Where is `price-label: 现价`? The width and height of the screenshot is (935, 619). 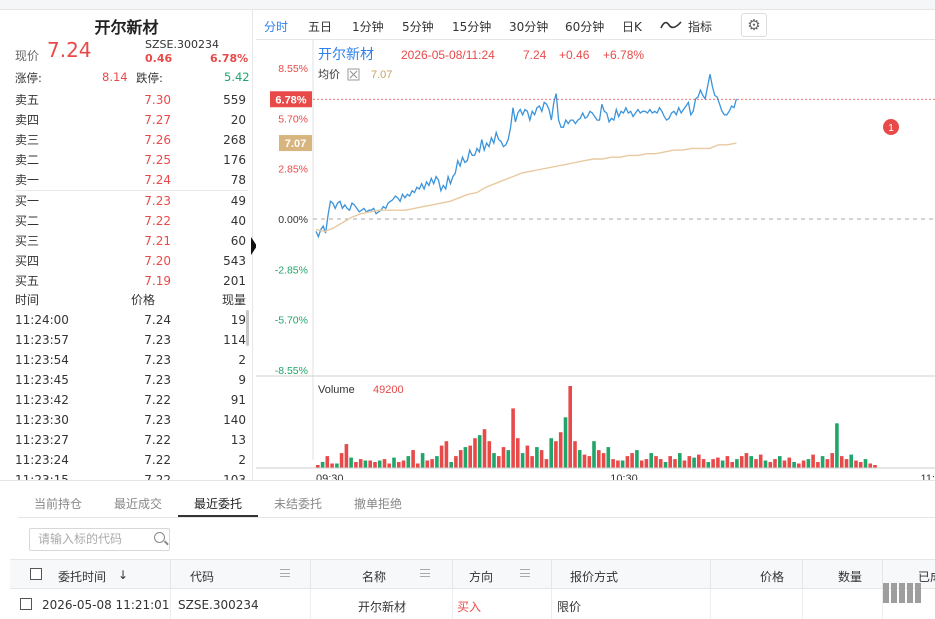 price-label: 现价 is located at coordinates (27, 56).